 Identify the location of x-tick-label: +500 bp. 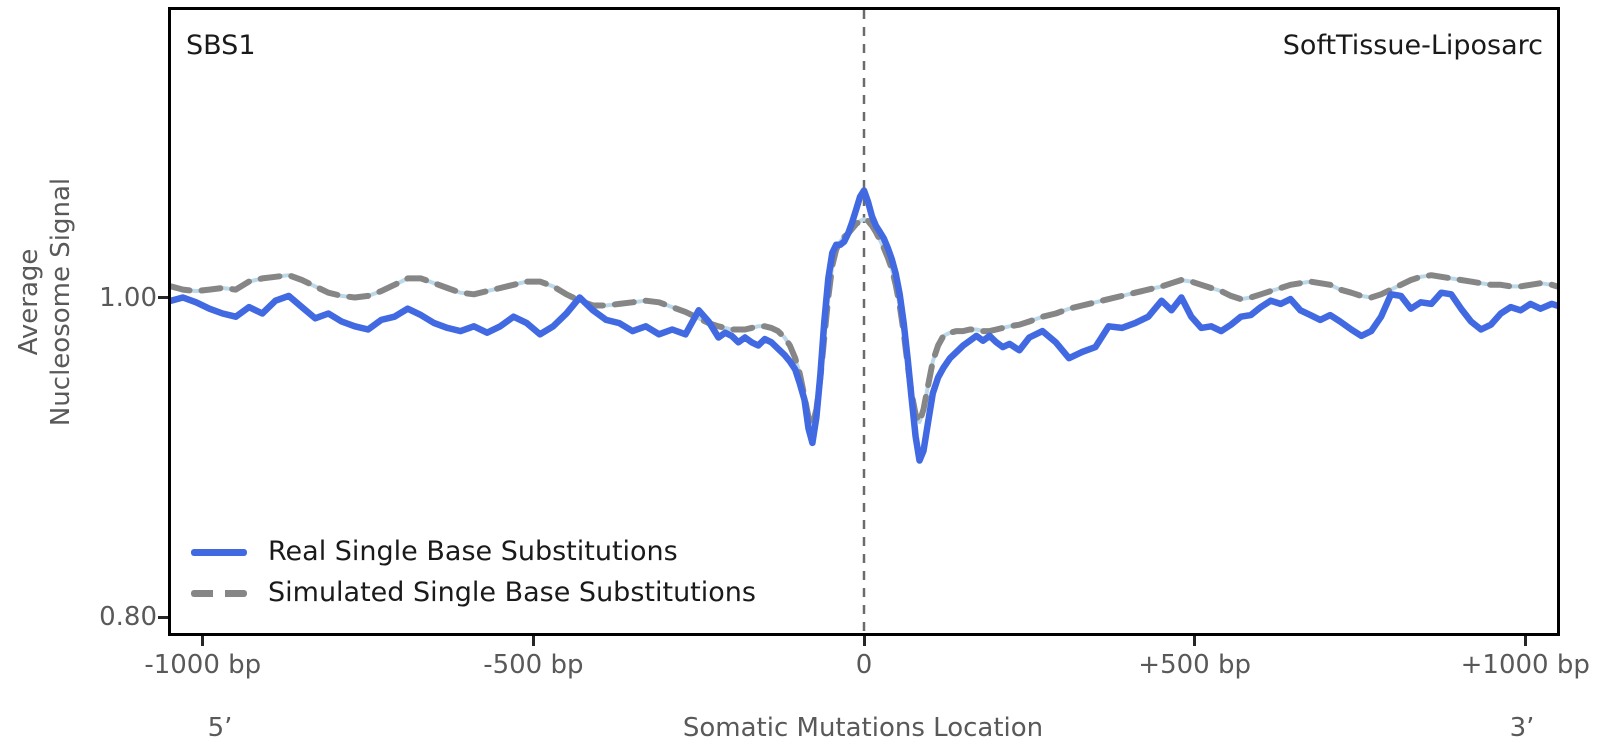
(1194, 665).